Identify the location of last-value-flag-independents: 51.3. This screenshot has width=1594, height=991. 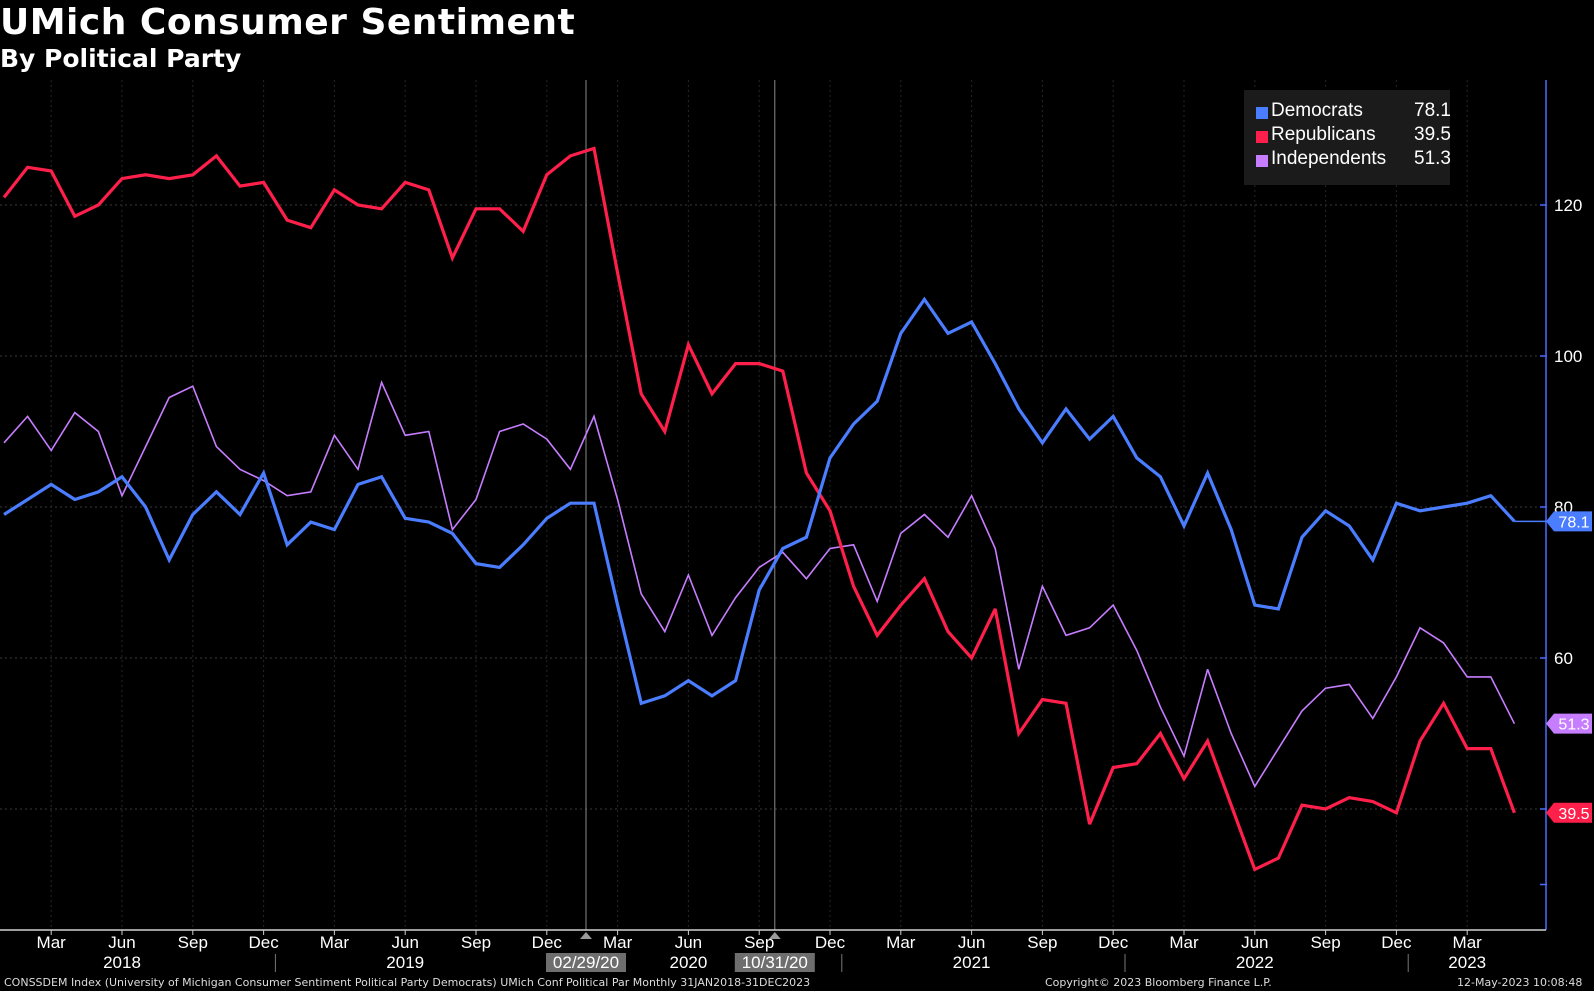
(1569, 723).